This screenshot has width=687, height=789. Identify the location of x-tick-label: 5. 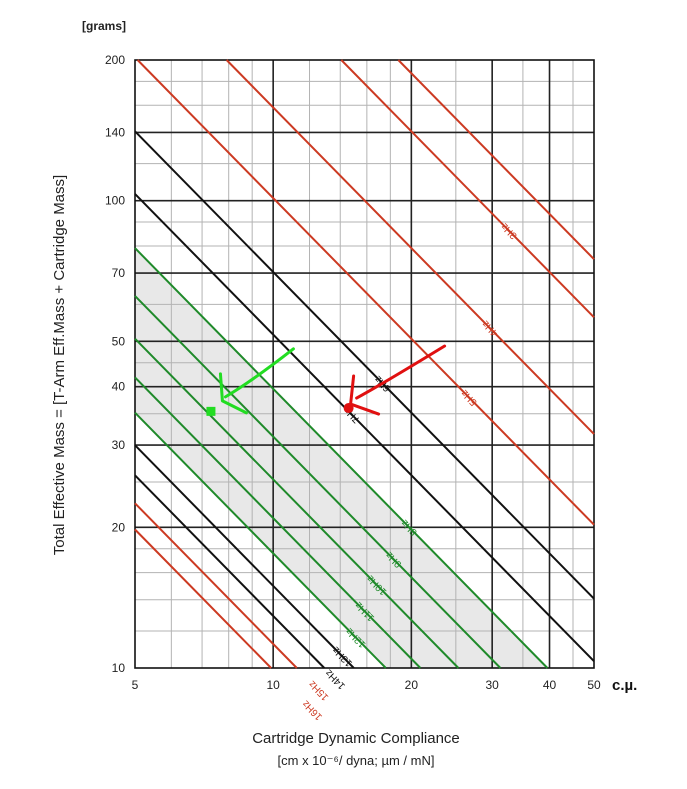
(135, 685).